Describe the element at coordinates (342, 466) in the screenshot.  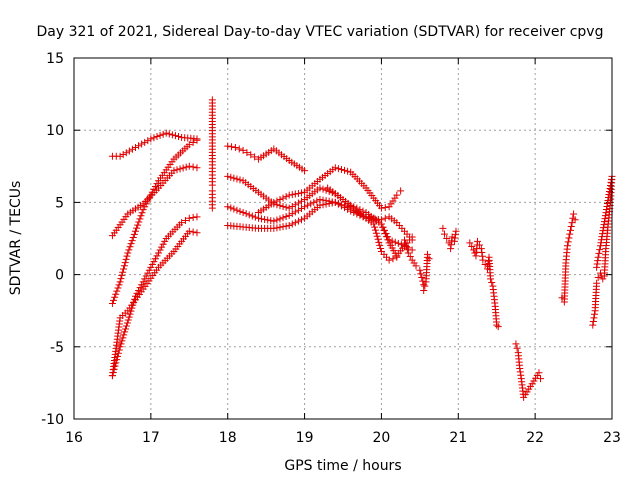
I see `x-axis-label: GPS time / hours` at that location.